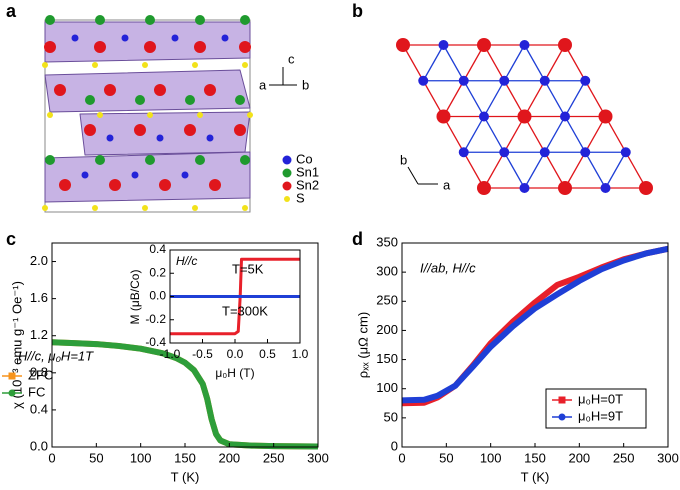 Image resolution: width=680 pixels, height=490 pixels. Describe the element at coordinates (300, 197) in the screenshot. I see `legend-label: S` at that location.